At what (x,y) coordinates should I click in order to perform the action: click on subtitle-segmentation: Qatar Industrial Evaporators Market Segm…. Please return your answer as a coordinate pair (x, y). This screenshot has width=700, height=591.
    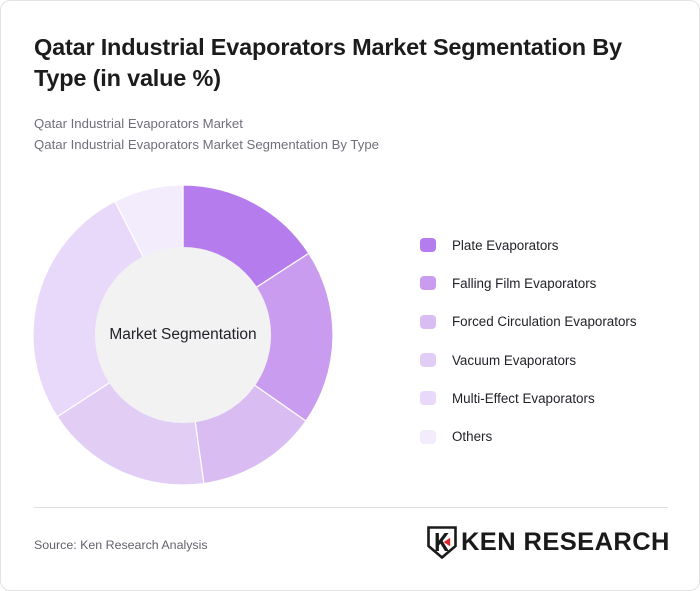
    Looking at the image, I should click on (206, 145).